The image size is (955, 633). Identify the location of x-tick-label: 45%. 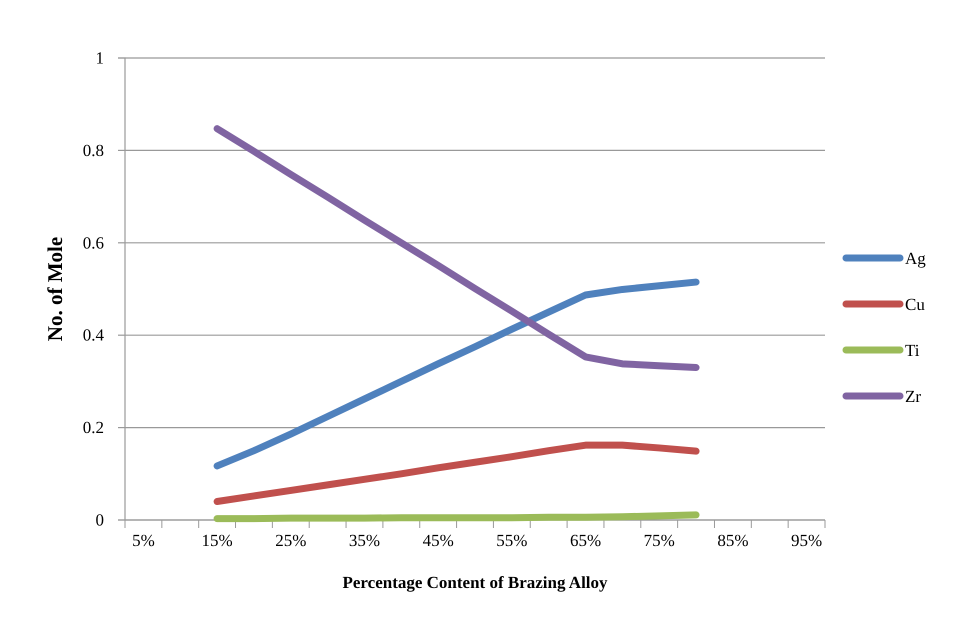
(438, 540).